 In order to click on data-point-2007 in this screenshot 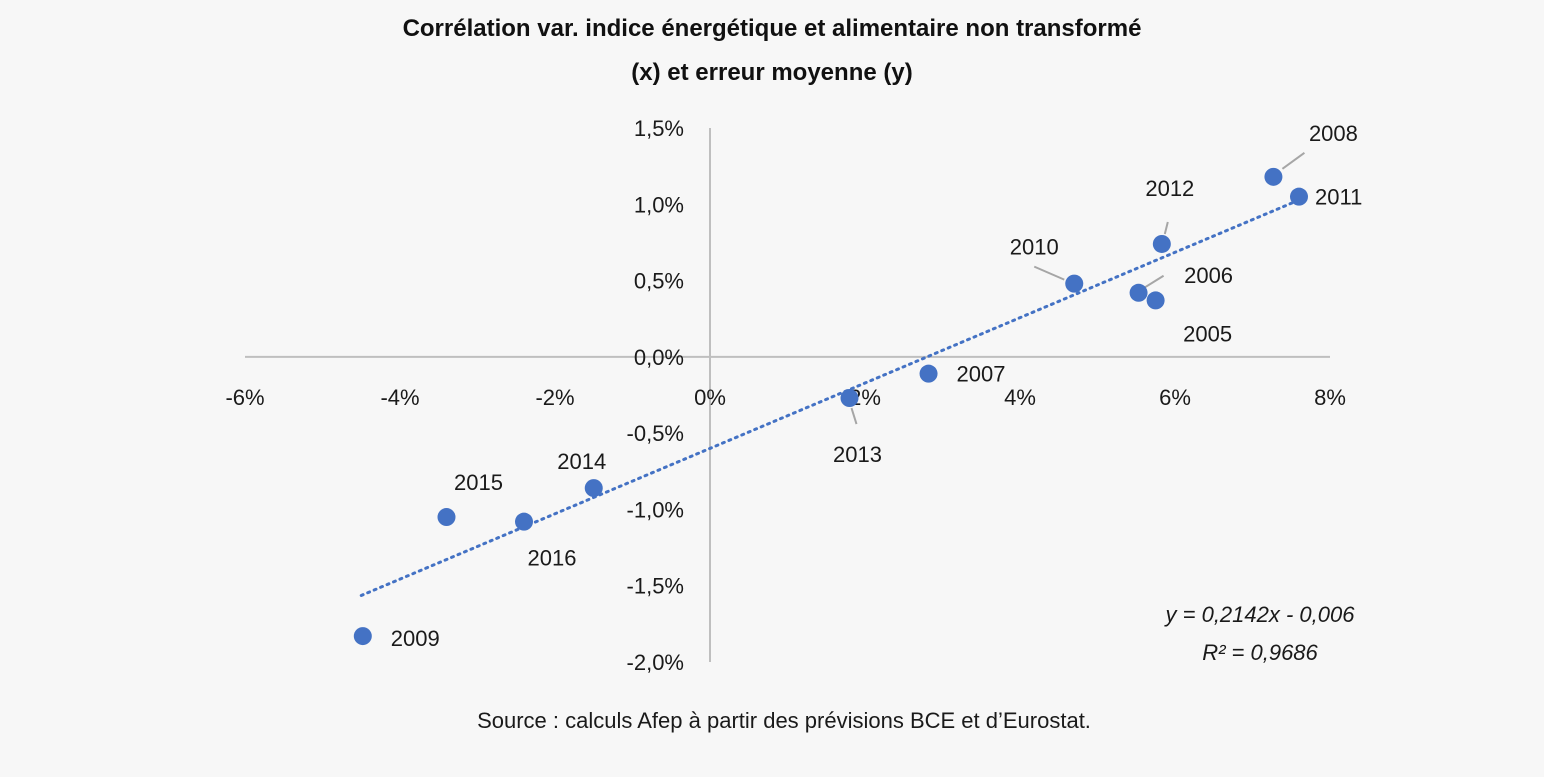, I will do `click(928, 373)`.